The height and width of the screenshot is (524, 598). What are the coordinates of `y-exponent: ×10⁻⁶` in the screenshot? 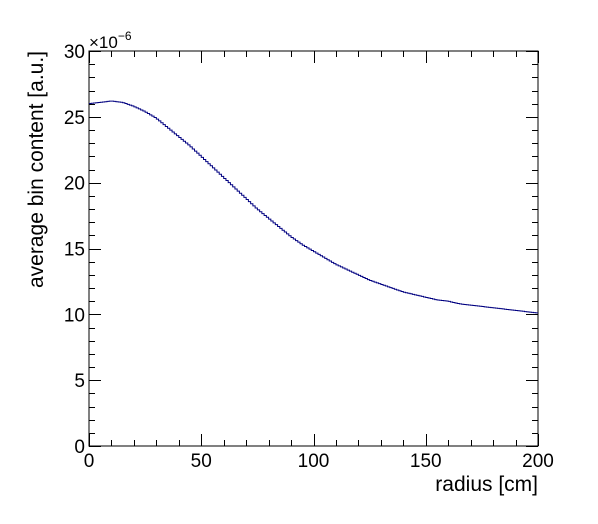 It's located at (110, 40).